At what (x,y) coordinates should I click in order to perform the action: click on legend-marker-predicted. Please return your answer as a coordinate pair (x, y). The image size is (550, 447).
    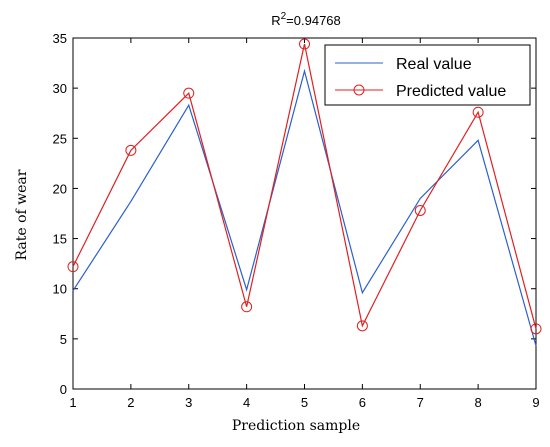
    Looking at the image, I should click on (359, 90).